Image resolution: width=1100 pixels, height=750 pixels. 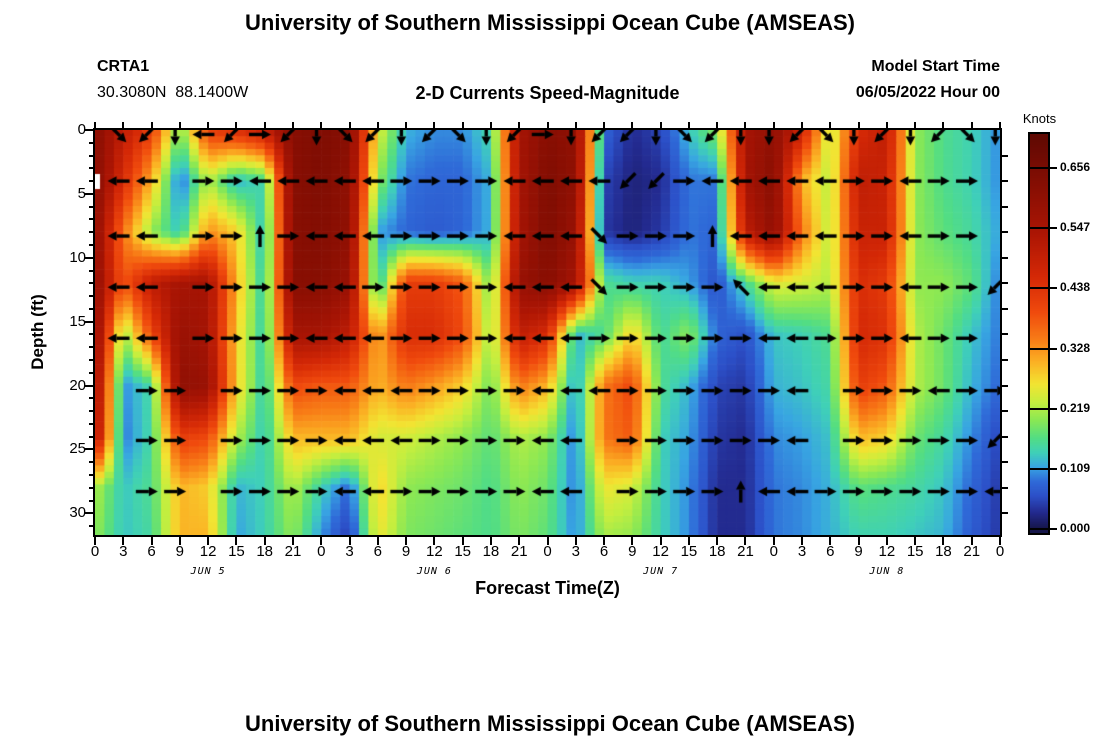 What do you see at coordinates (1075, 468) in the screenshot?
I see `colorbar-tick-label: 0.109` at bounding box center [1075, 468].